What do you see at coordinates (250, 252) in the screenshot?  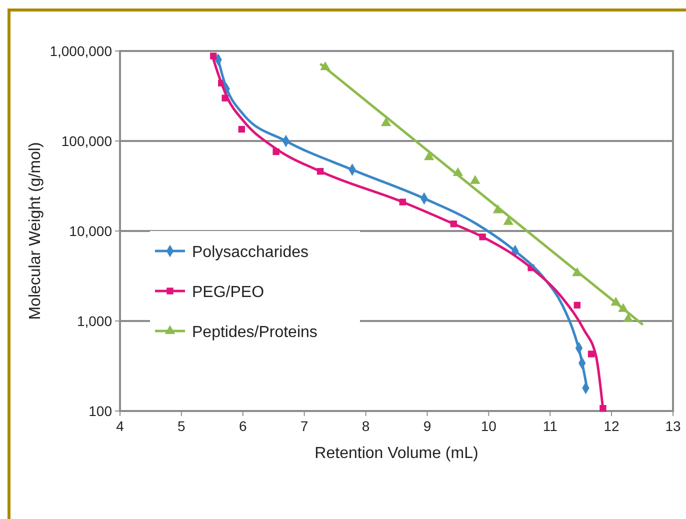 I see `legend-label: Polysaccharides` at bounding box center [250, 252].